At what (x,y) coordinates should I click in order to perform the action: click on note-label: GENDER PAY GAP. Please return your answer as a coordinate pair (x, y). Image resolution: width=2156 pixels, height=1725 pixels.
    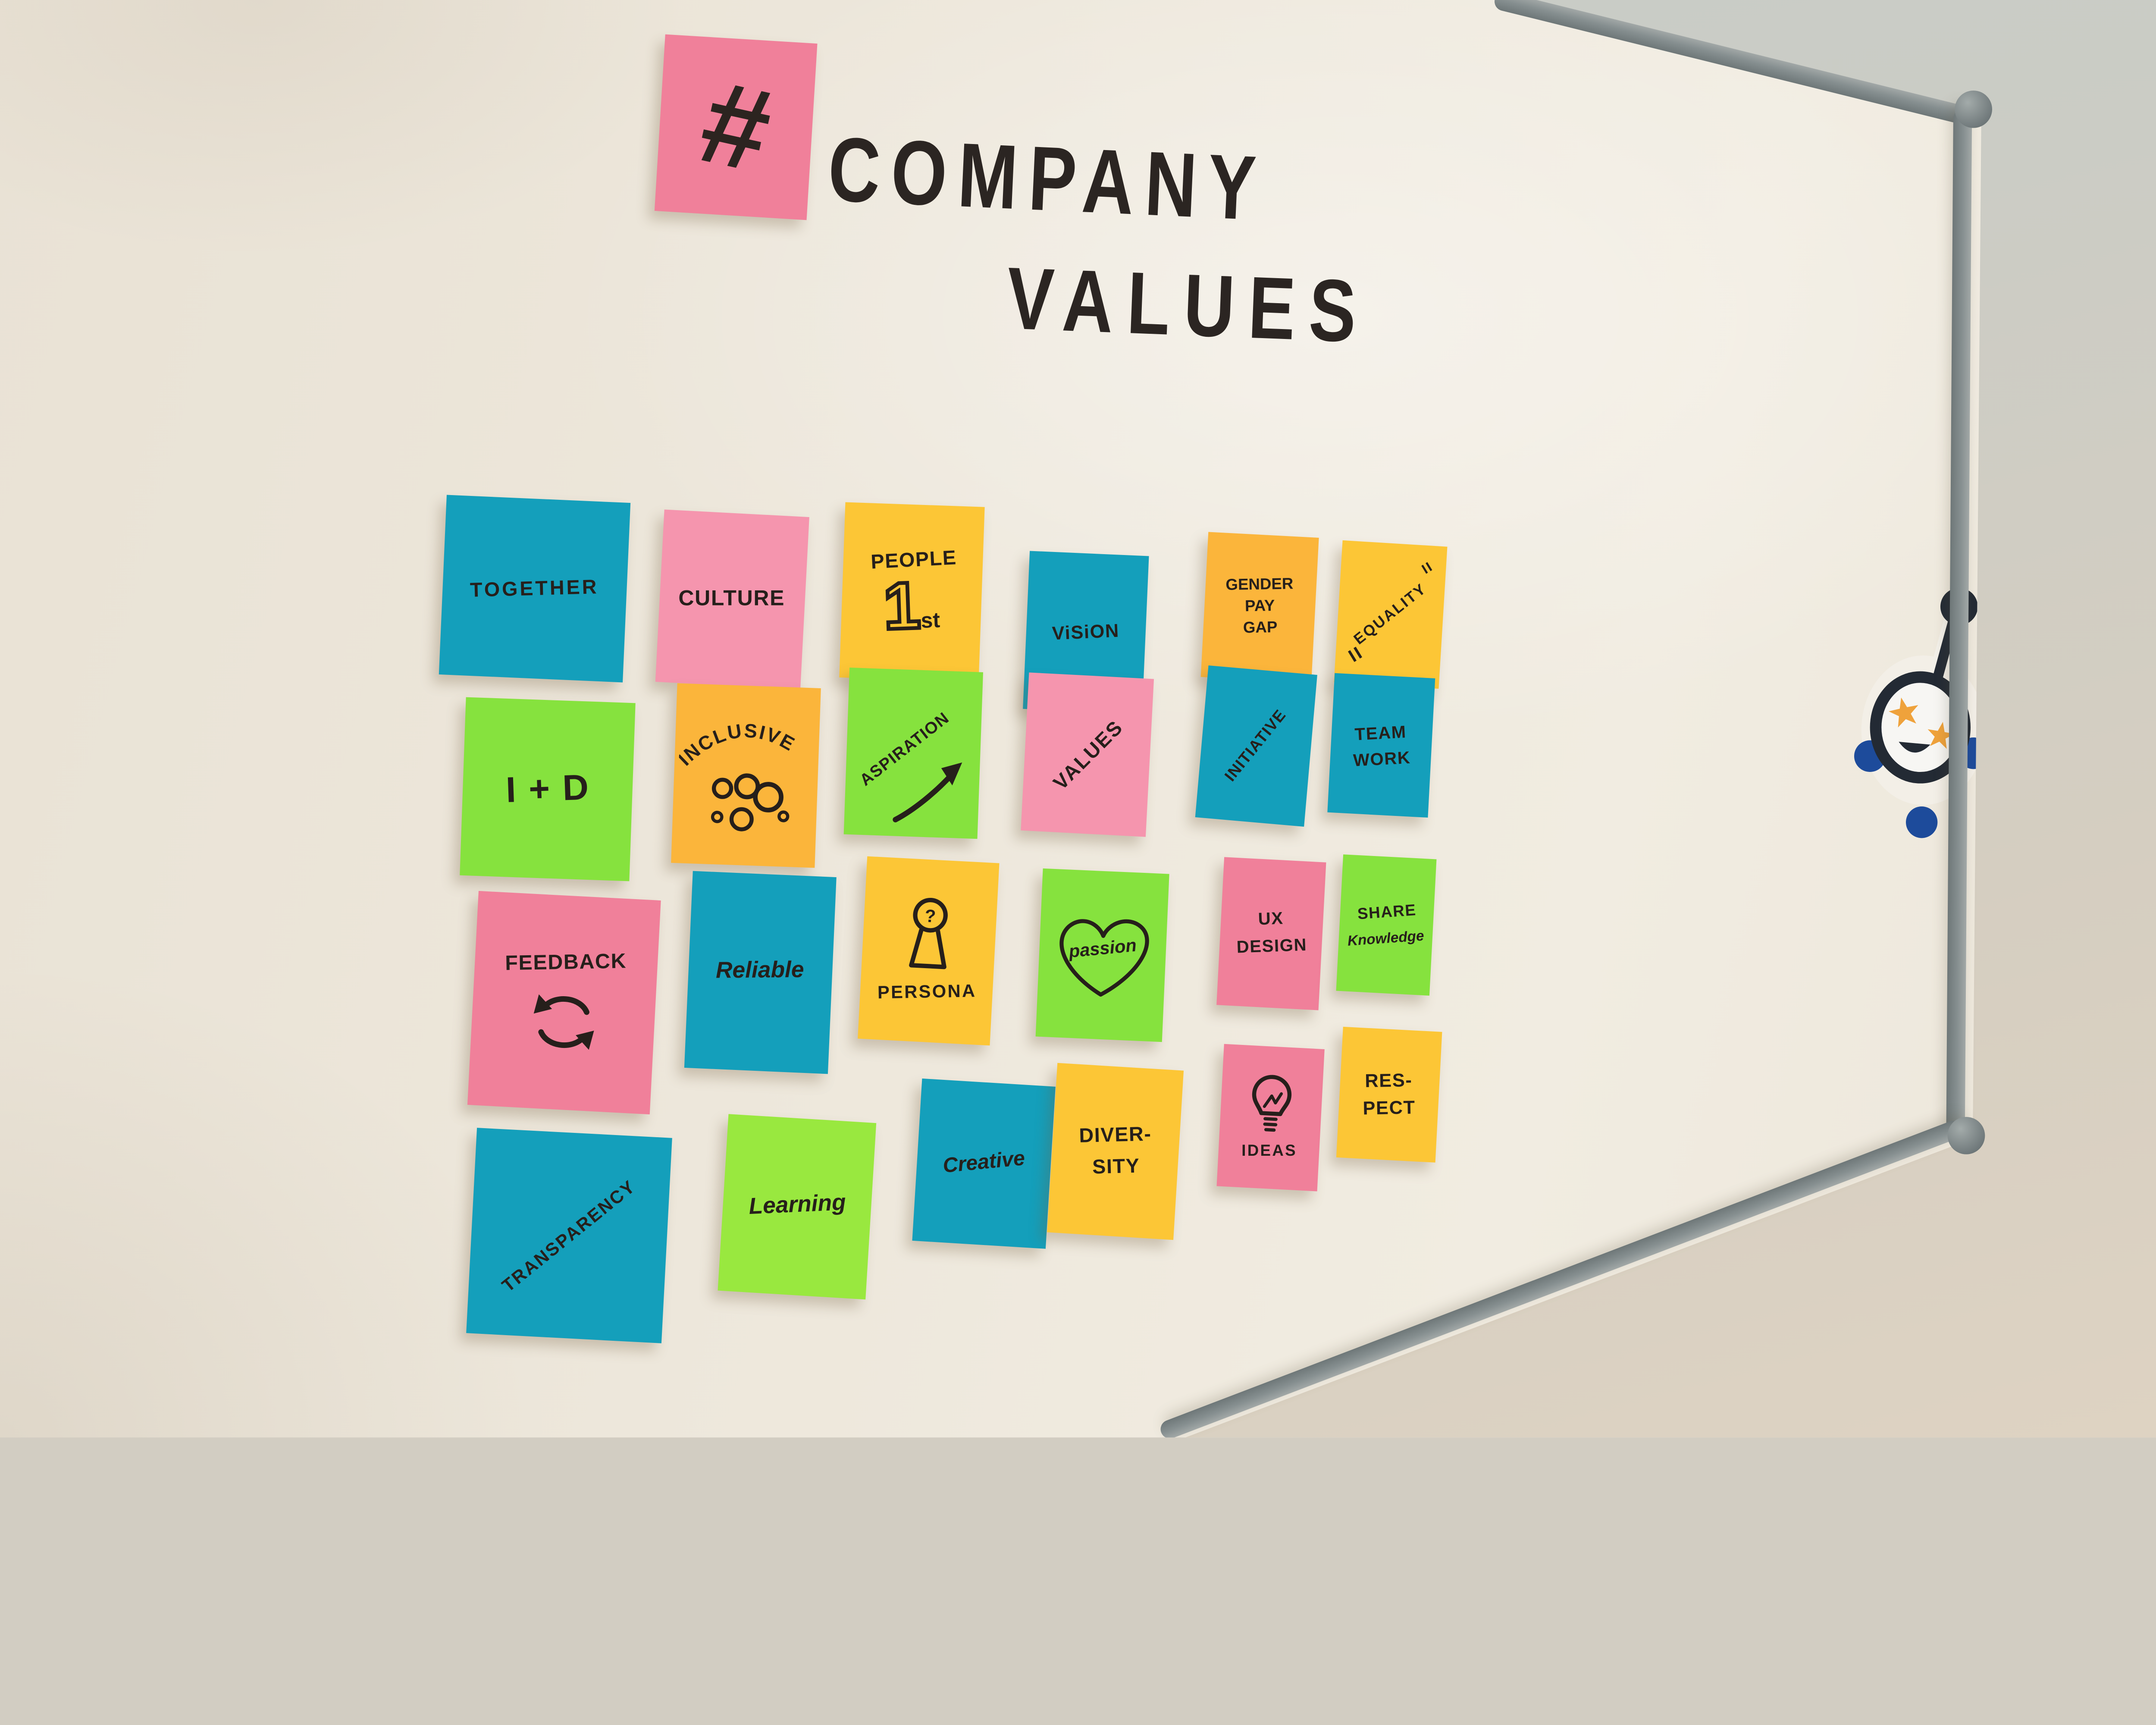
    Looking at the image, I should click on (1259, 607).